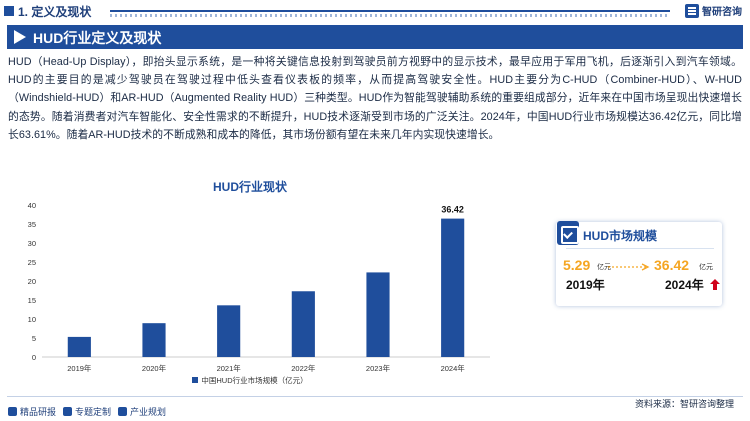 This screenshot has width=750, height=421. I want to click on end-year: 2024年, so click(684, 285).